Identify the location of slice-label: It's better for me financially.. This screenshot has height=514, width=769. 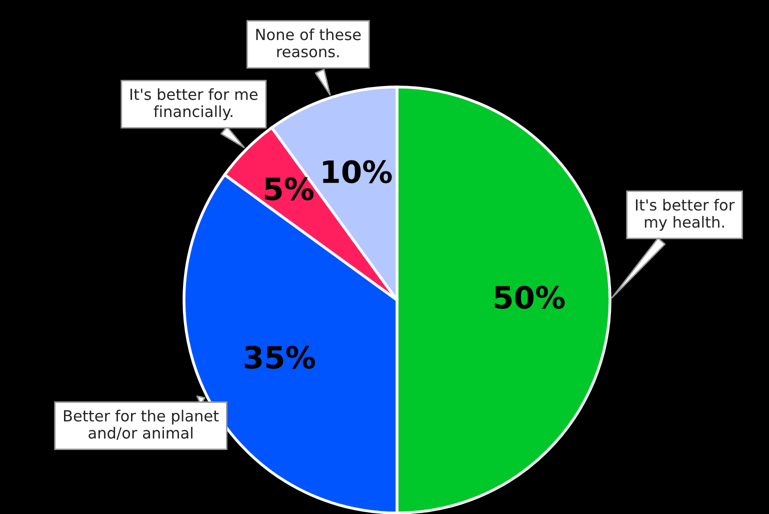
(194, 104).